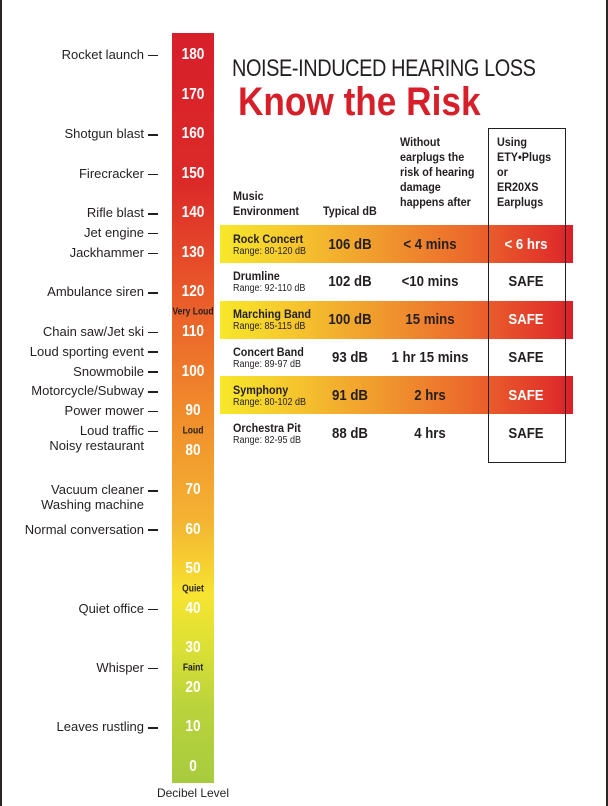 The image size is (608, 806). Describe the element at coordinates (193, 134) in the screenshot. I see `tick-label: 160` at that location.